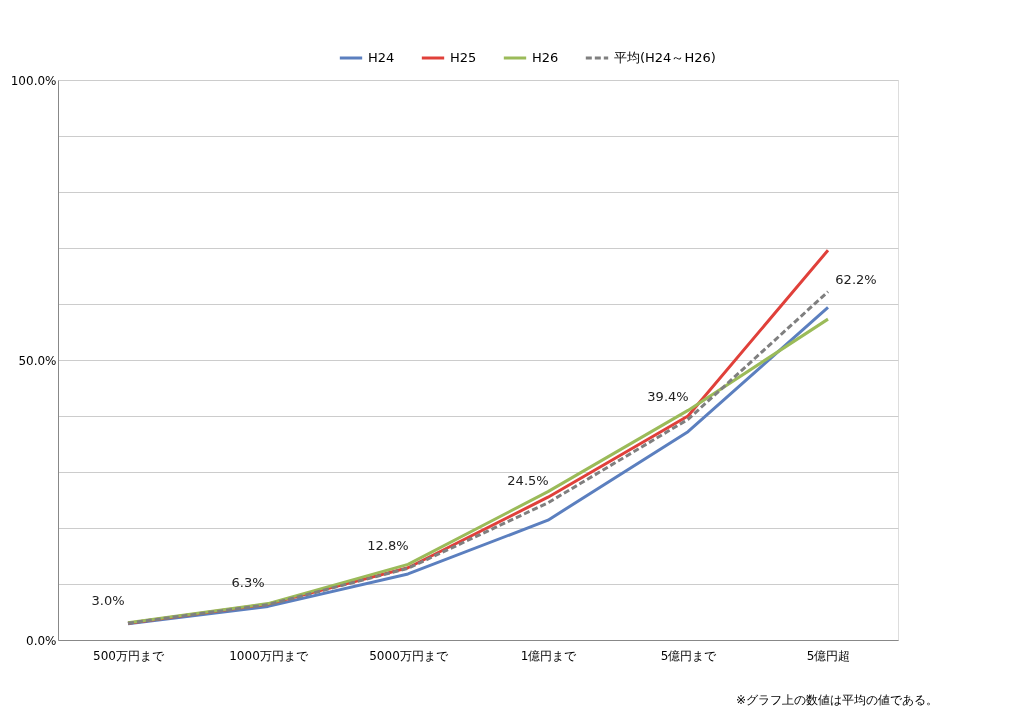  Describe the element at coordinates (388, 546) in the screenshot. I see `data-label: 12.8%` at that location.